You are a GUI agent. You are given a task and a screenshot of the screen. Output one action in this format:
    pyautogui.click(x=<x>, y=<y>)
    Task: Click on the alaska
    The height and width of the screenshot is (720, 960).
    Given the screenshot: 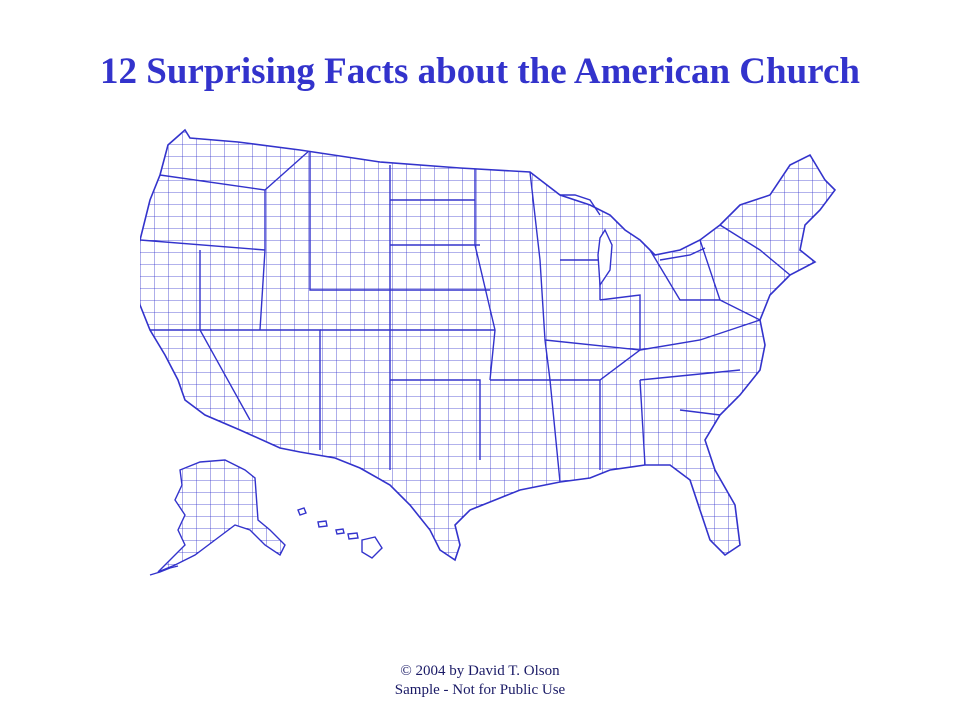 What is the action you would take?
    pyautogui.click(x=217, y=517)
    